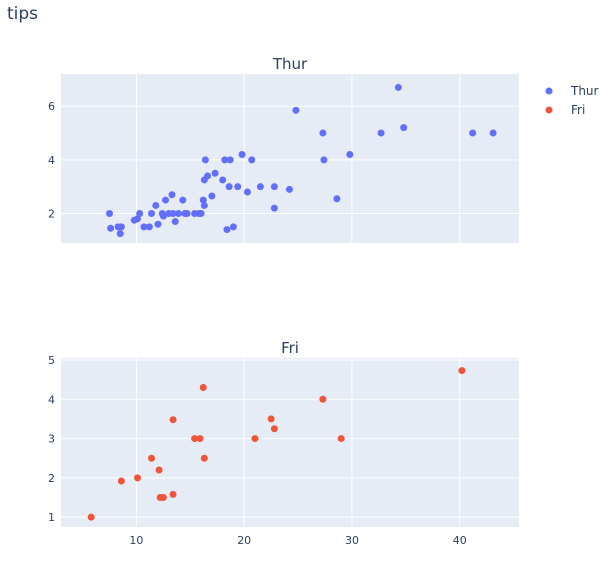 The image size is (609, 565). What do you see at coordinates (460, 540) in the screenshot?
I see `x-tick-label: 40` at bounding box center [460, 540].